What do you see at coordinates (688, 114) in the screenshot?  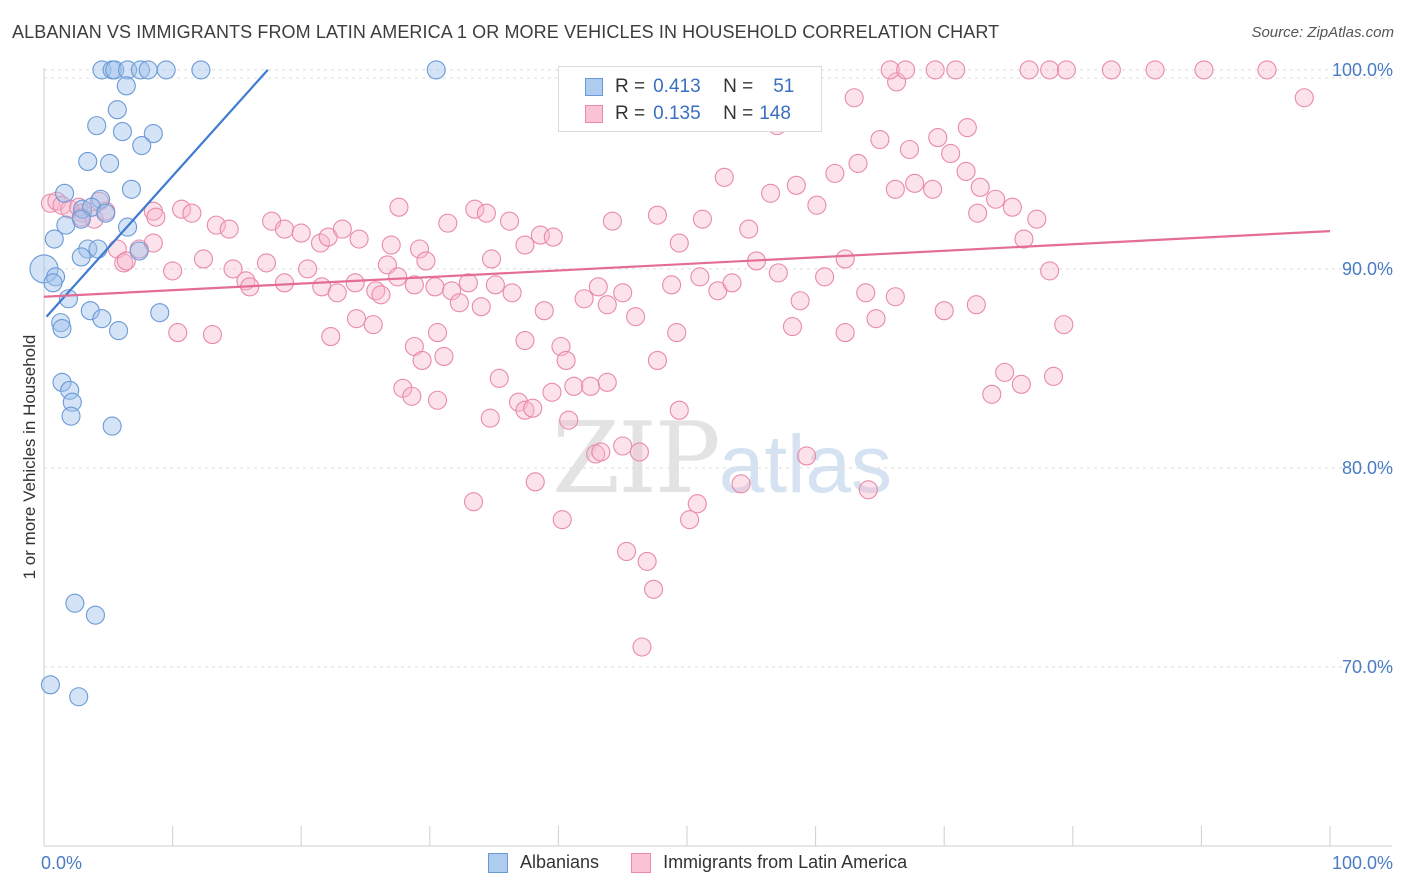 I see `legend-row-latin-america: R = 0.135 N = 148` at bounding box center [688, 114].